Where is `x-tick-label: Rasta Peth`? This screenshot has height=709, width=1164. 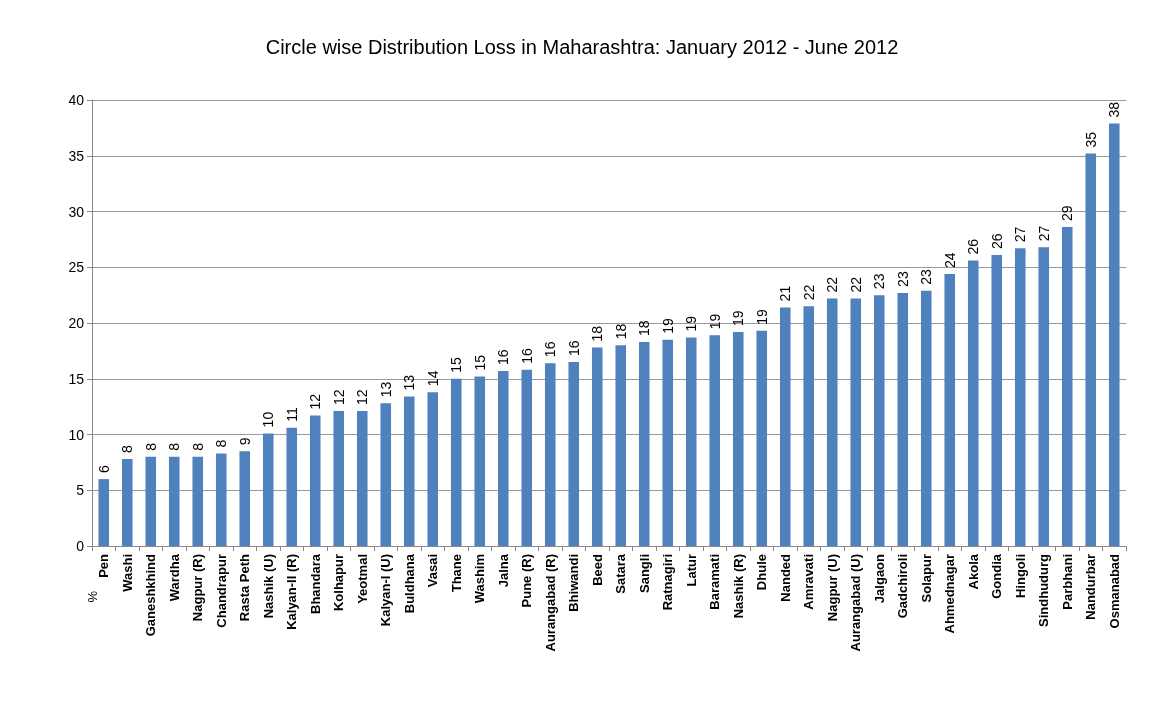
x-tick-label: Rasta Peth is located at coordinates (245, 587).